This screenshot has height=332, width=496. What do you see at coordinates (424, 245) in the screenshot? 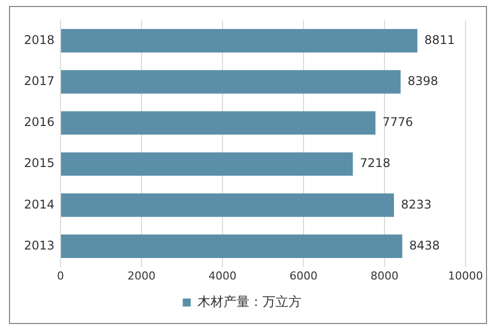
I see `data-label: 8438` at bounding box center [424, 245].